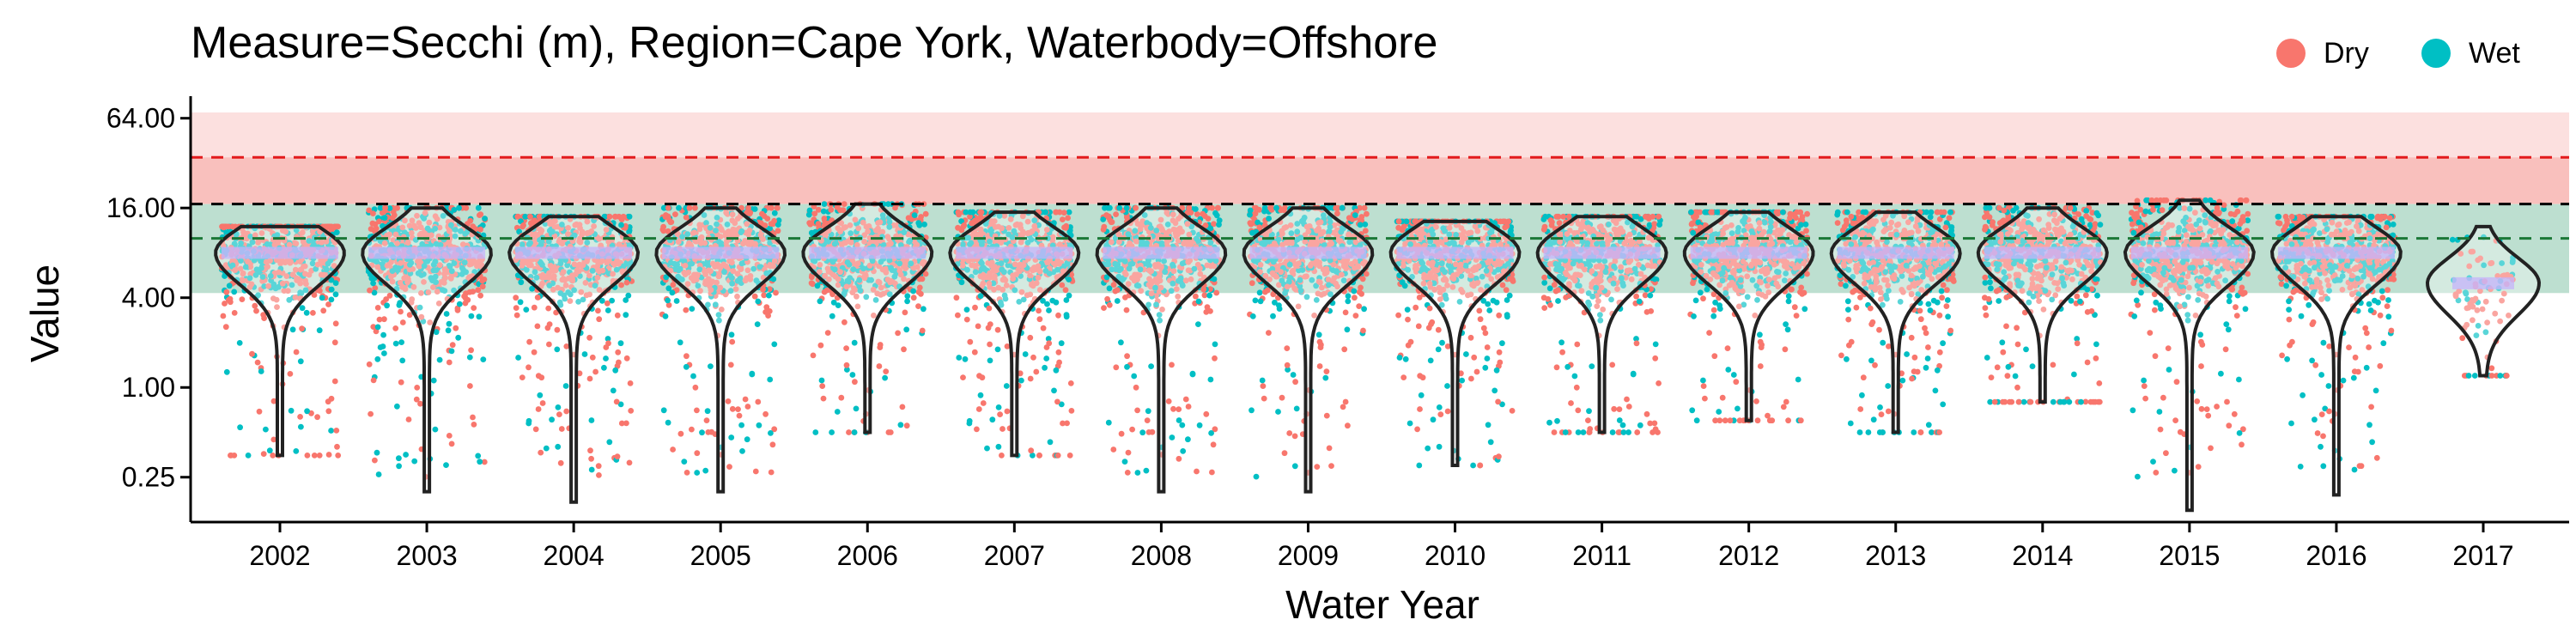 This screenshot has width=2576, height=644. Describe the element at coordinates (2346, 53) in the screenshot. I see `legend-label-dry: Dry` at that location.